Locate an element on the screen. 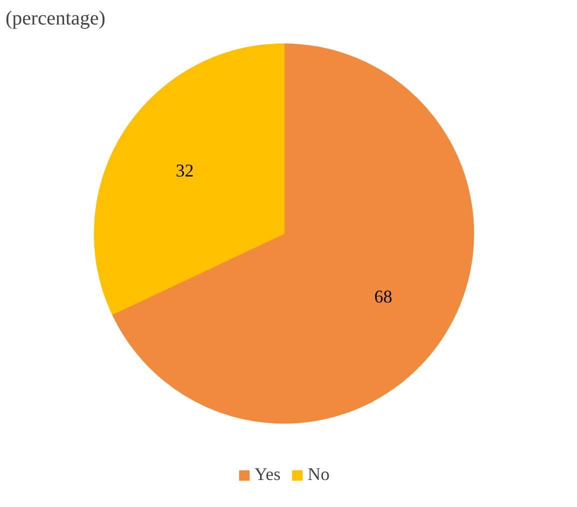 Image resolution: width=577 pixels, height=507 pixels. data-label: 68 is located at coordinates (383, 296).